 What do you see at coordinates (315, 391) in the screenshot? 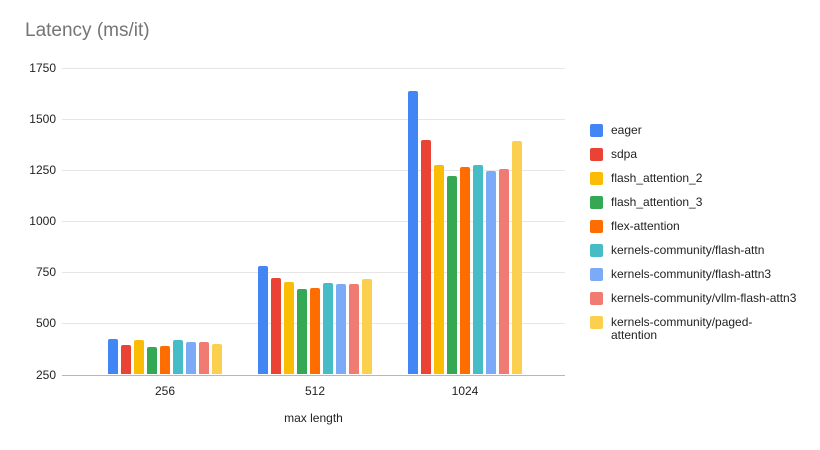
I see `x-tick-512: 512` at bounding box center [315, 391].